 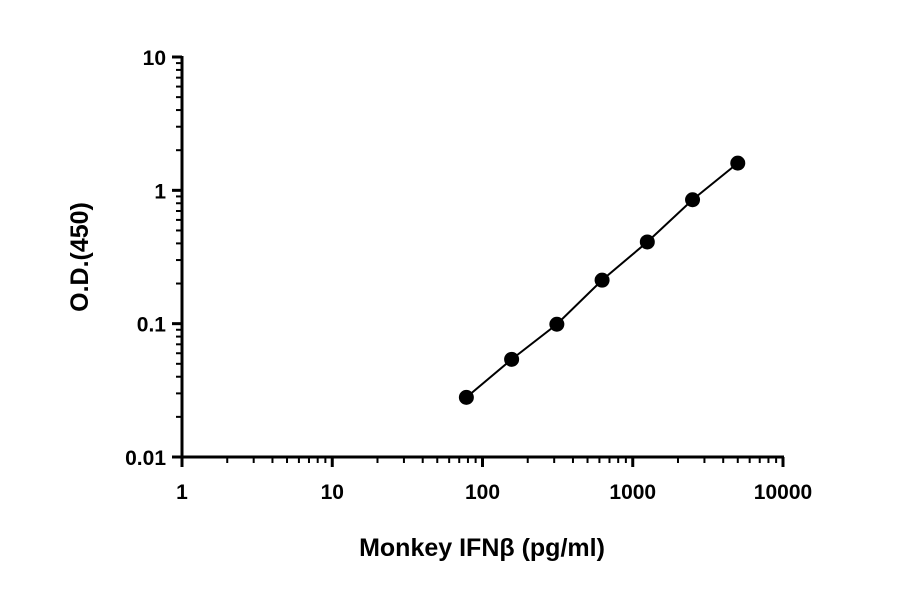 I want to click on x-tick-label: 1, so click(x=182, y=492).